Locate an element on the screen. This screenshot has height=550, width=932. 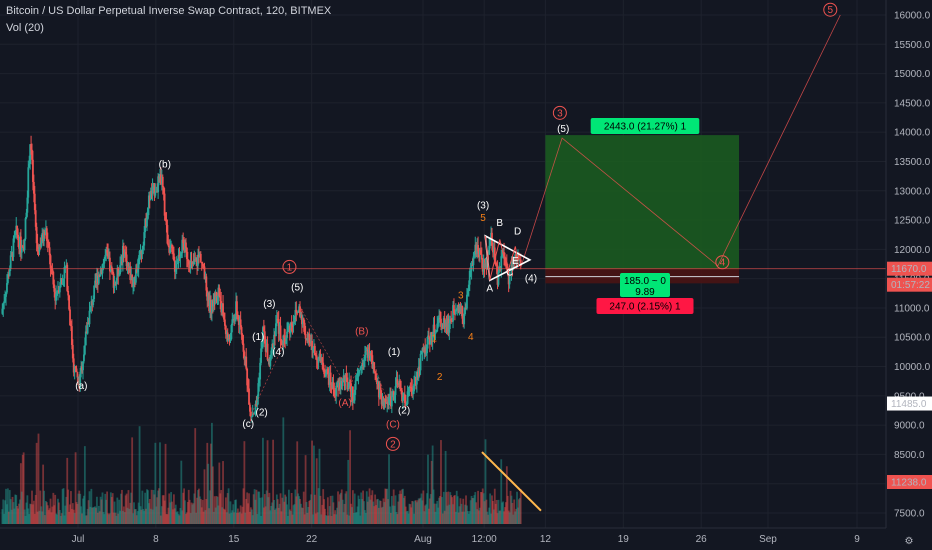
volume-bars is located at coordinates (261, 470).